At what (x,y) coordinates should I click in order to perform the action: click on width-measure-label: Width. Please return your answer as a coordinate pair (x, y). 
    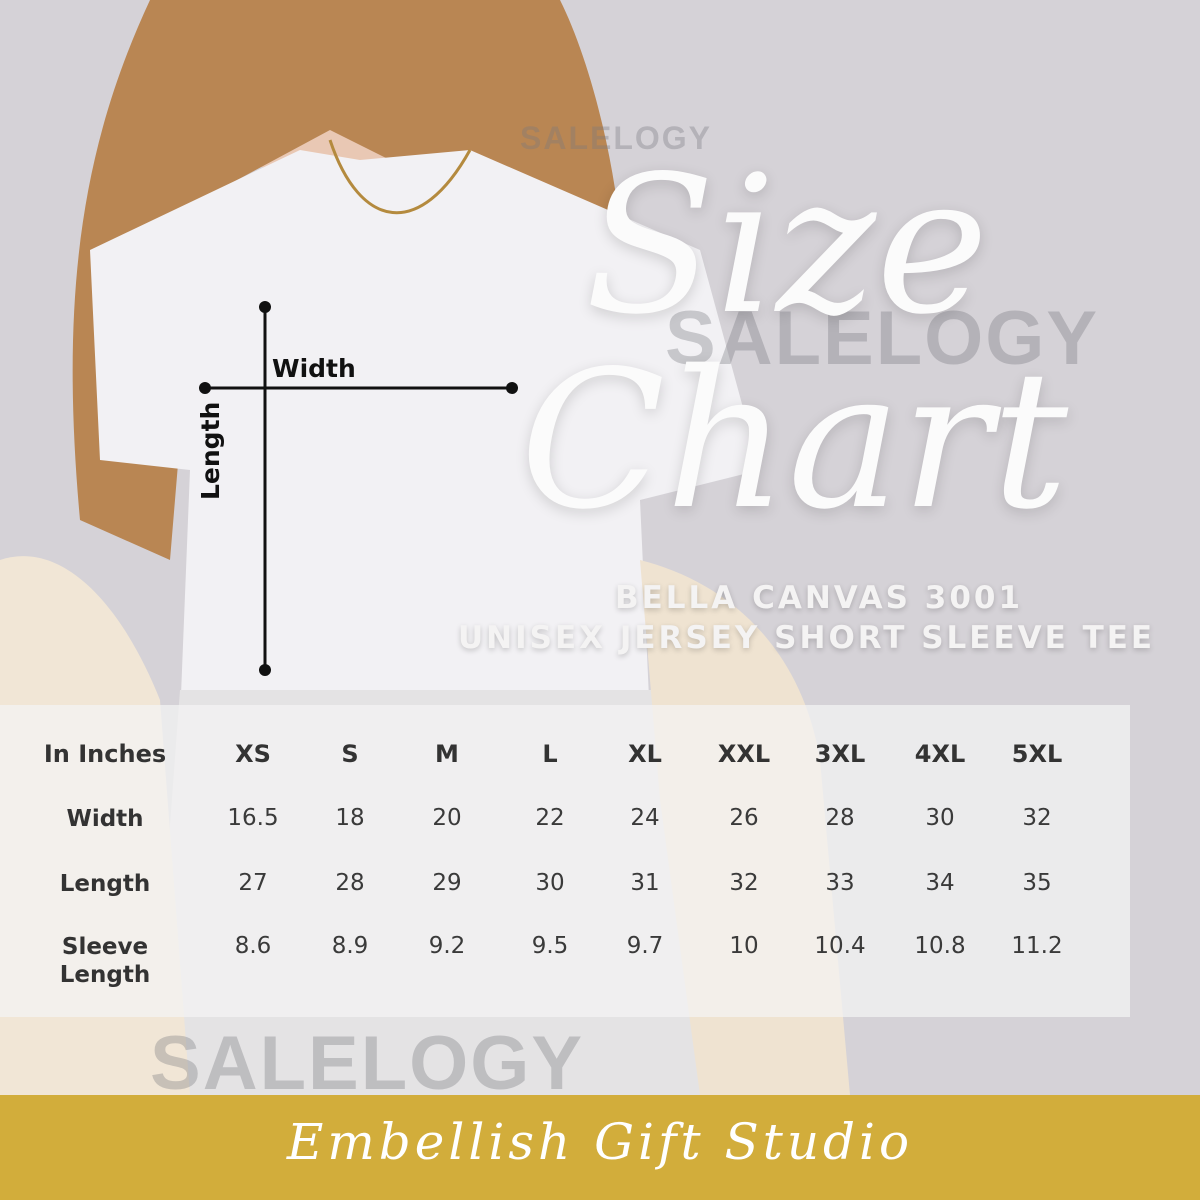
    Looking at the image, I should click on (314, 368).